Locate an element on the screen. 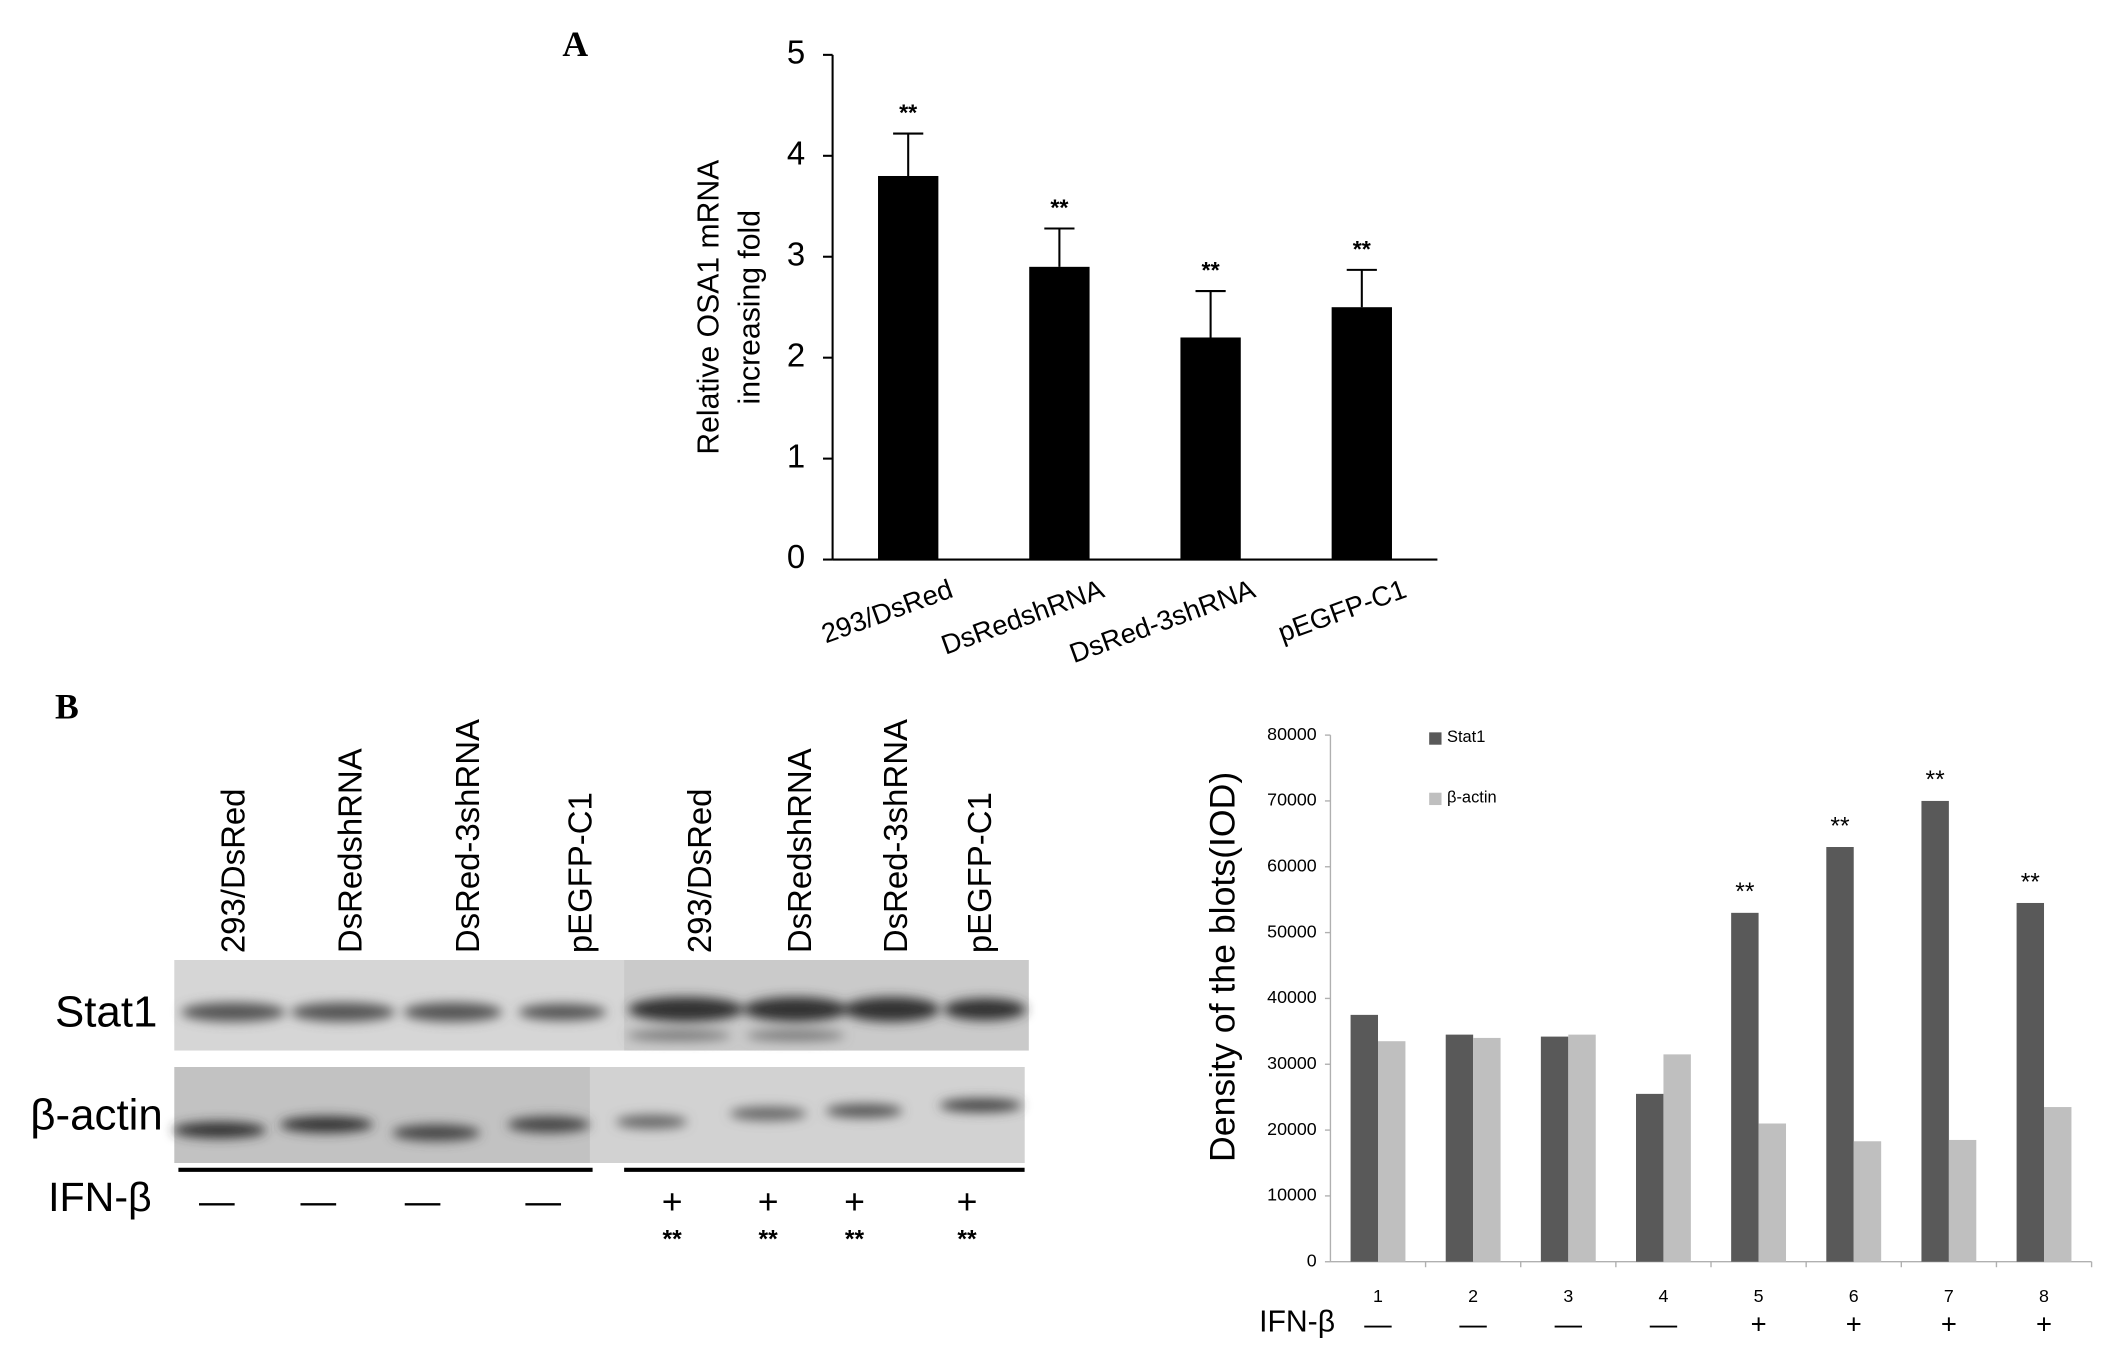 This screenshot has height=1355, width=2126. y-tick-label: 3 is located at coordinates (796, 253).